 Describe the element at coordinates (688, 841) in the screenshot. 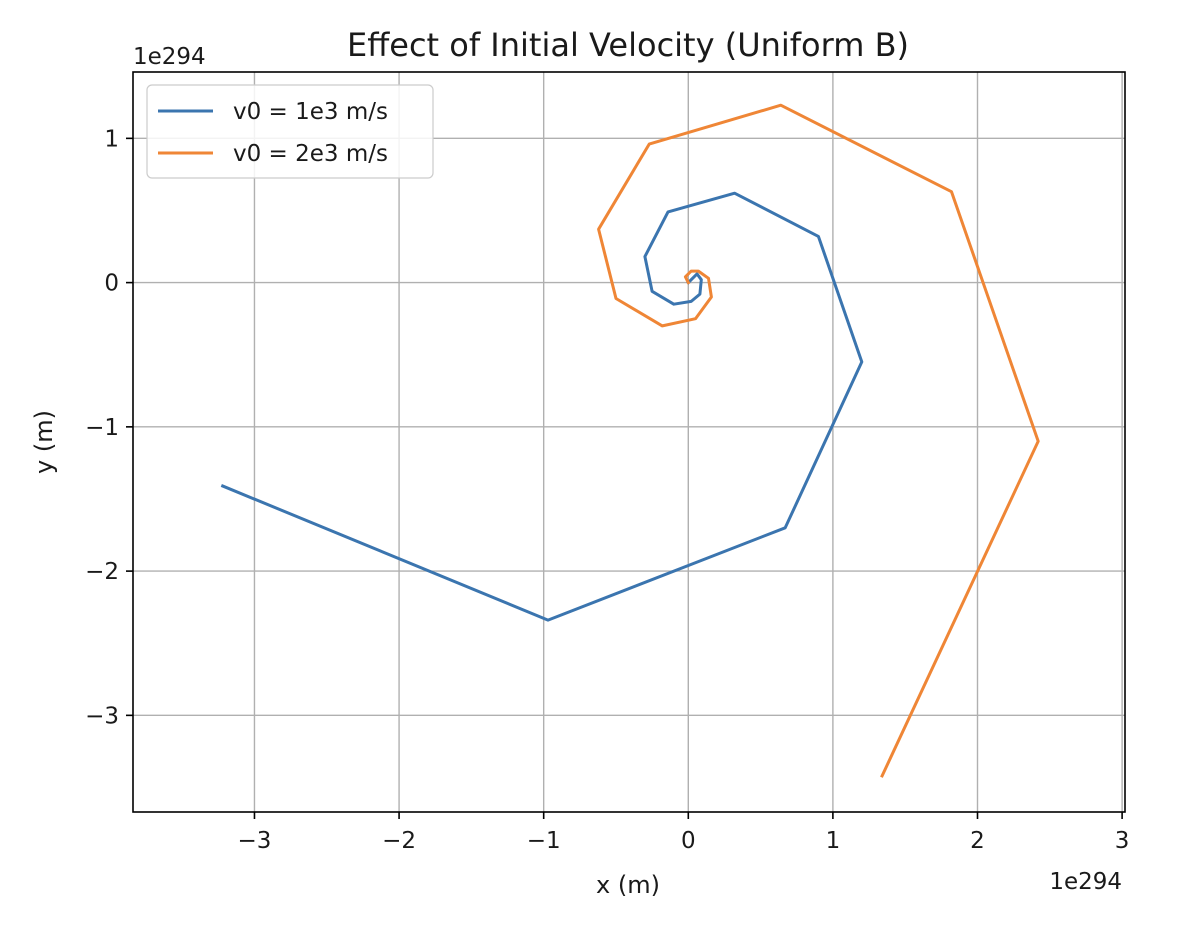

I see `x-tick-label: 0` at that location.